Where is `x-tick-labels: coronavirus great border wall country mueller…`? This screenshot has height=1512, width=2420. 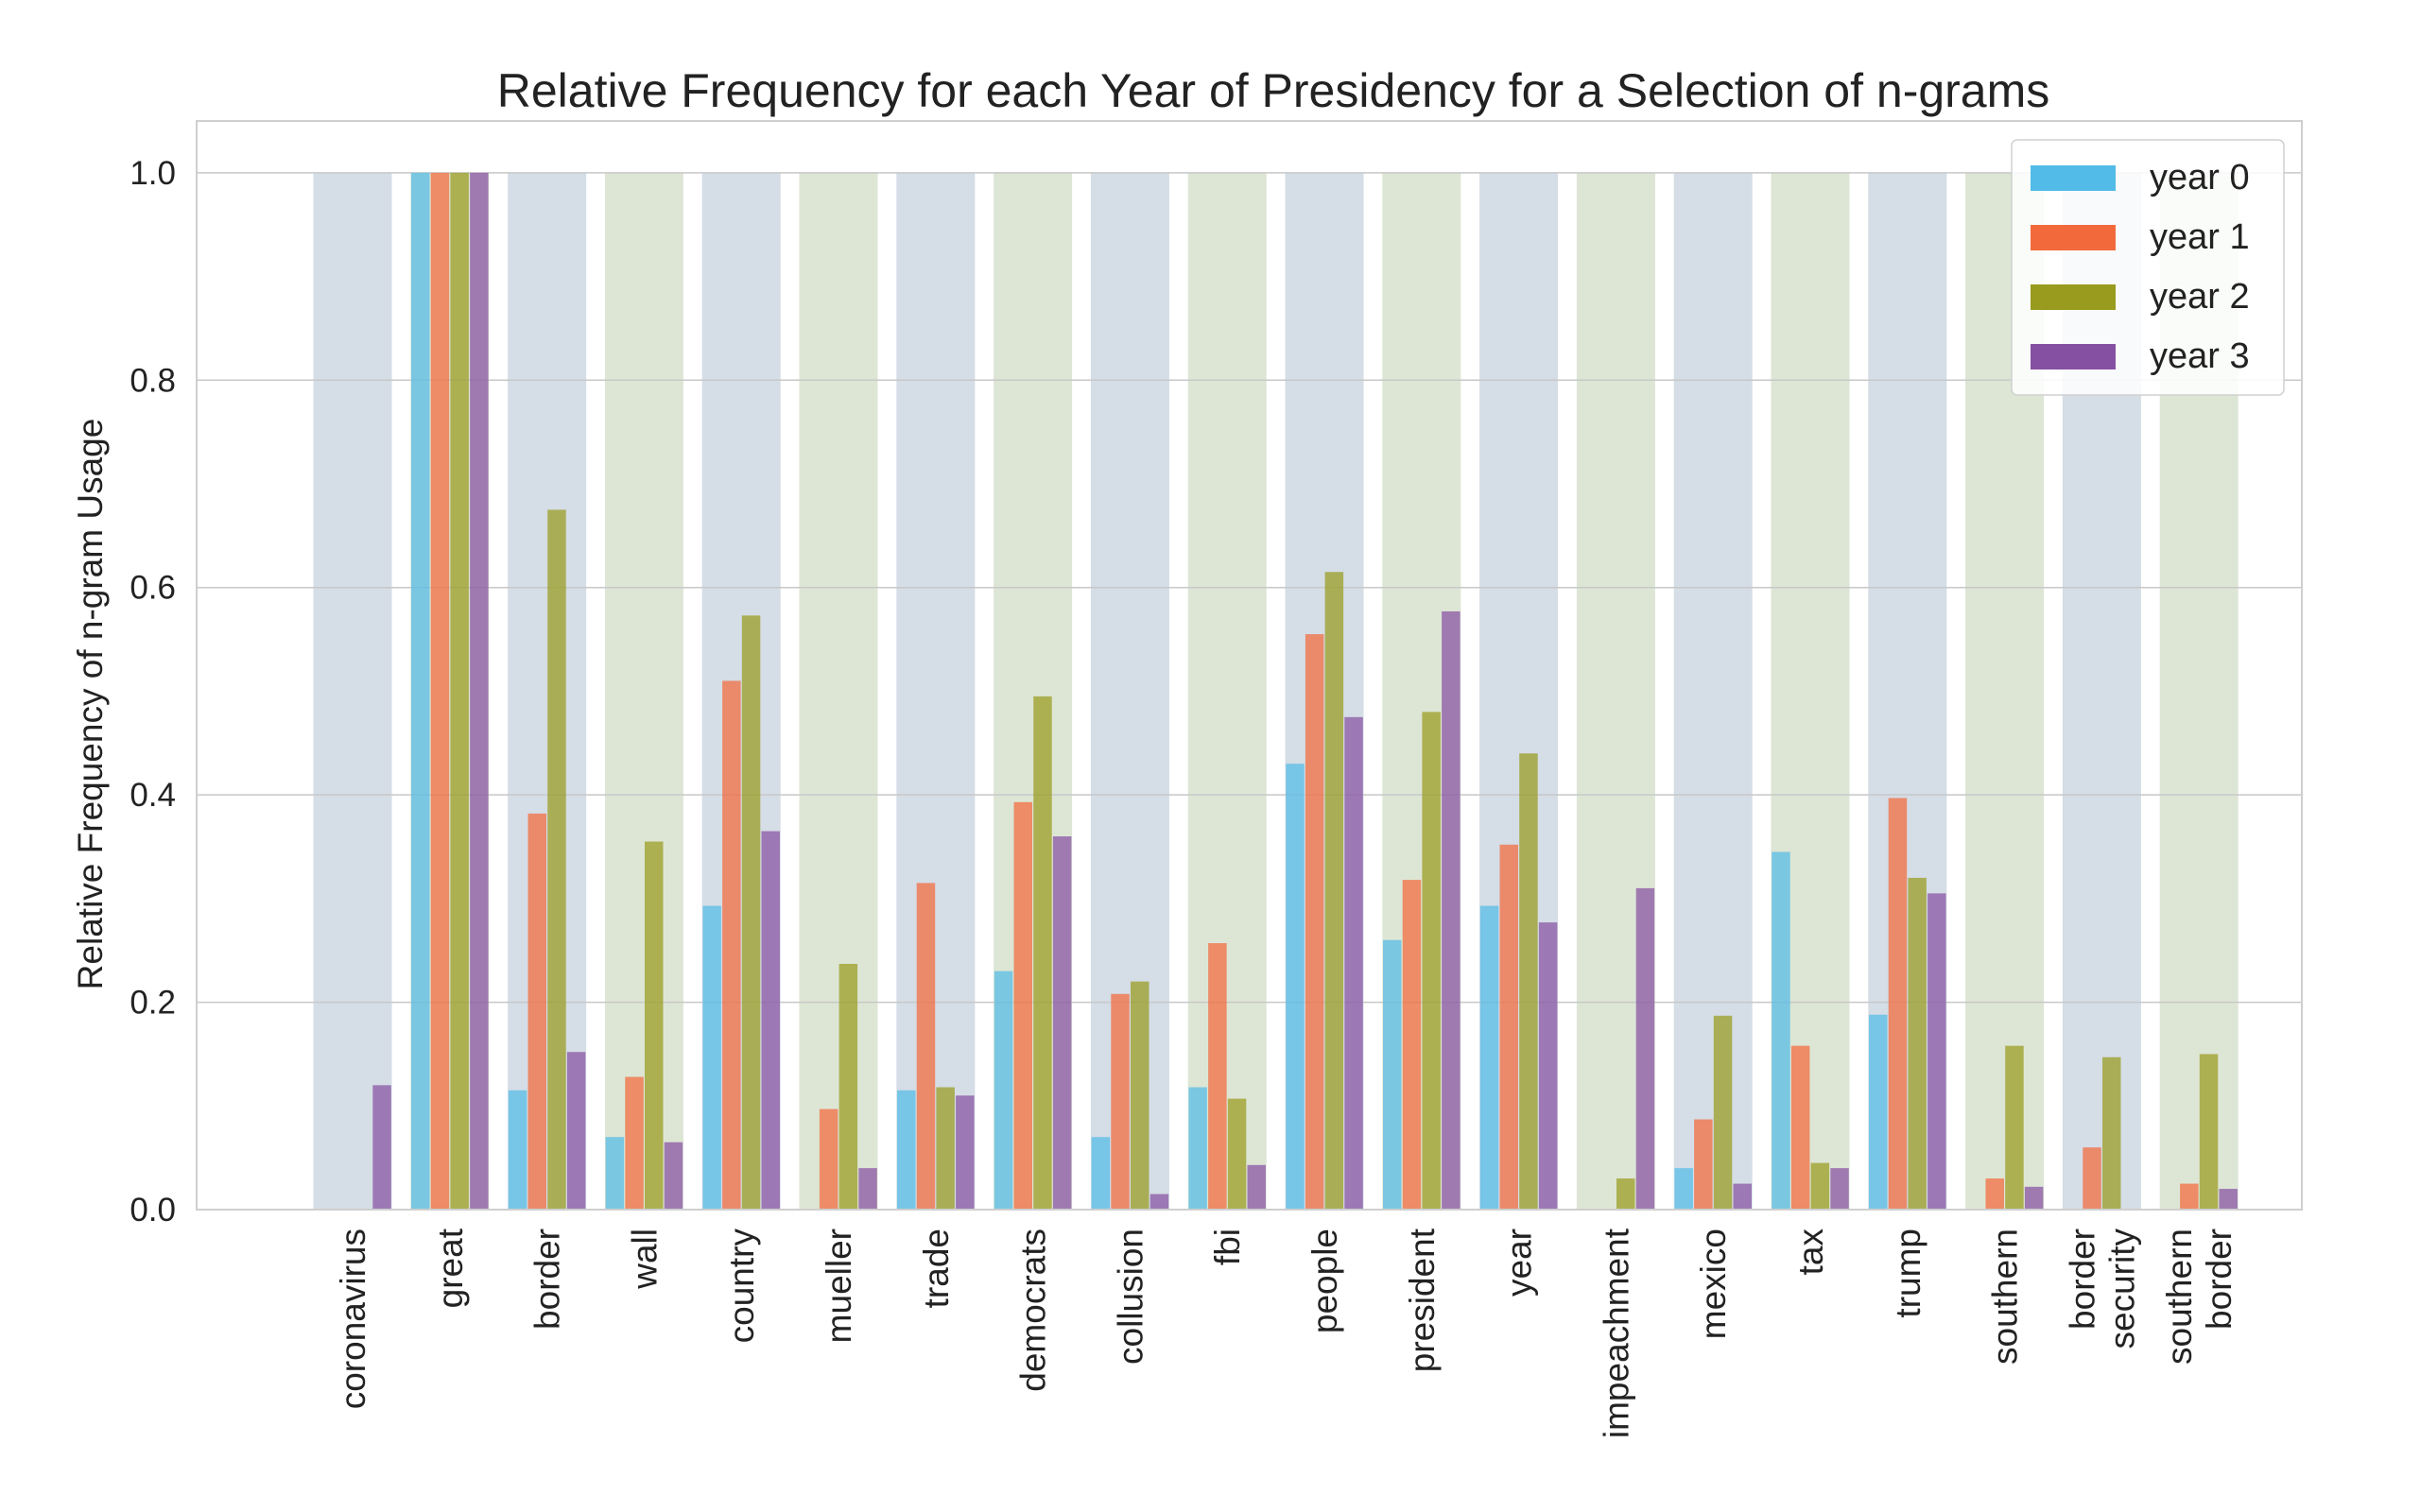
x-tick-labels: coronavirus great border wall country mueller… is located at coordinates (1286, 1333).